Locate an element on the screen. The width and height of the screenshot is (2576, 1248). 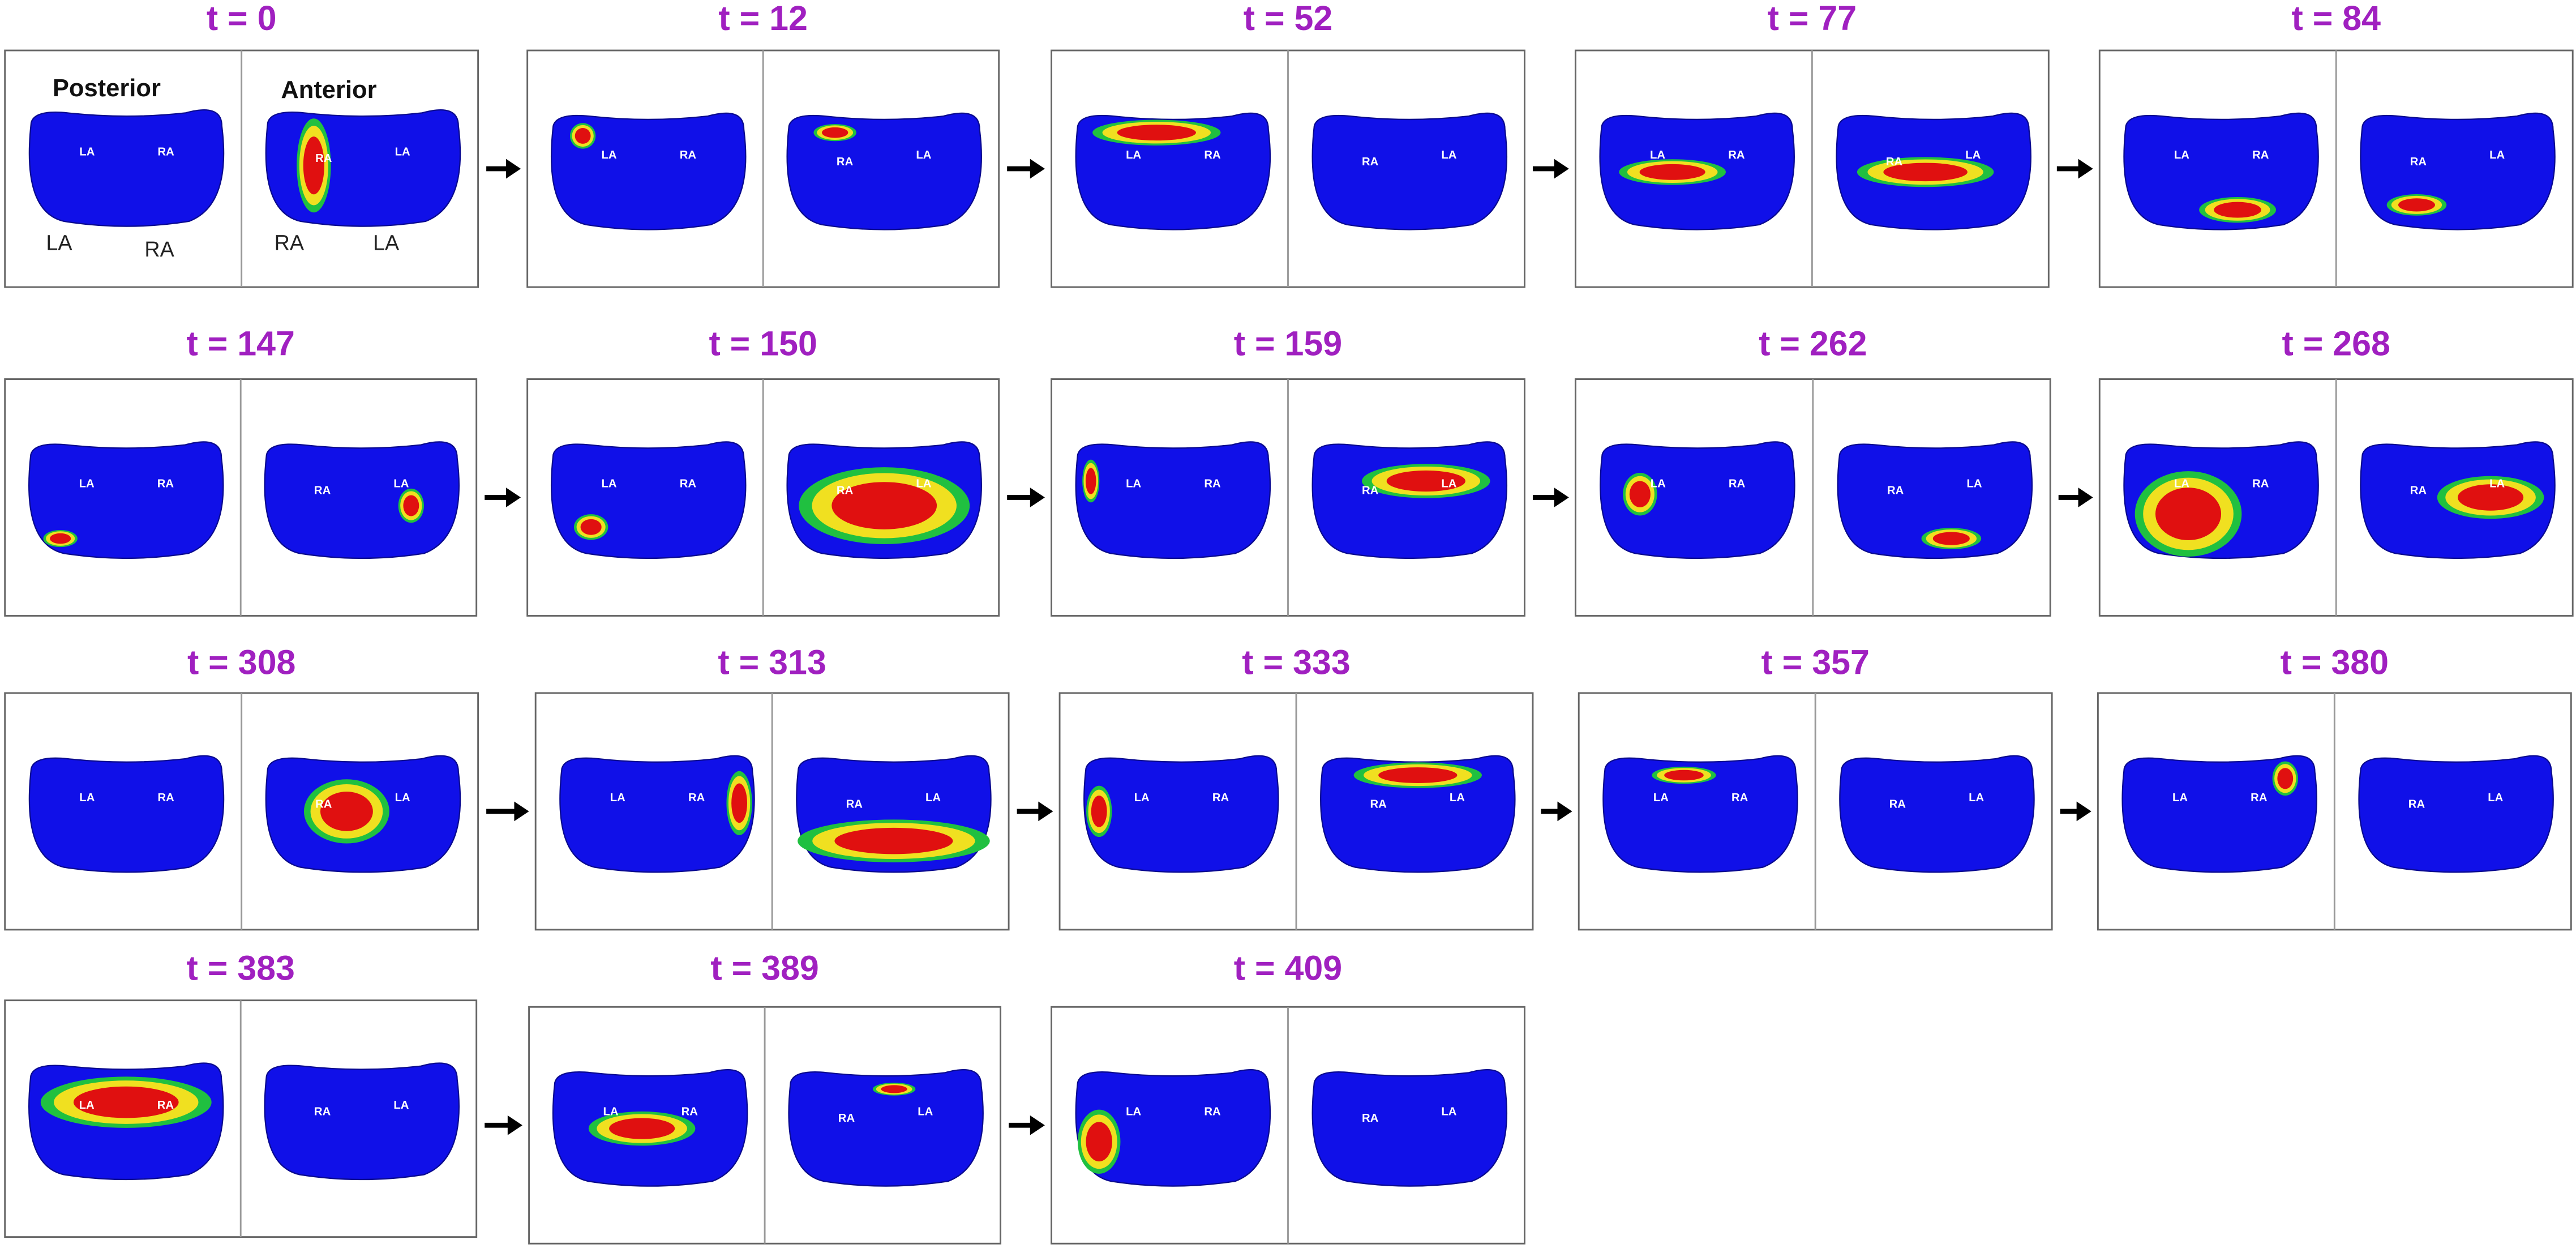
panel-title: t = 262 is located at coordinates (1813, 343).